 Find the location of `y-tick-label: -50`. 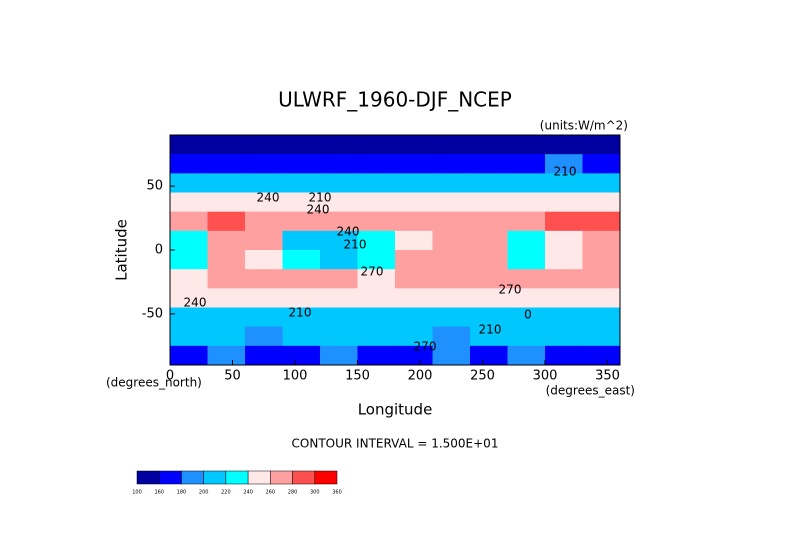

y-tick-label: -50 is located at coordinates (152, 313).